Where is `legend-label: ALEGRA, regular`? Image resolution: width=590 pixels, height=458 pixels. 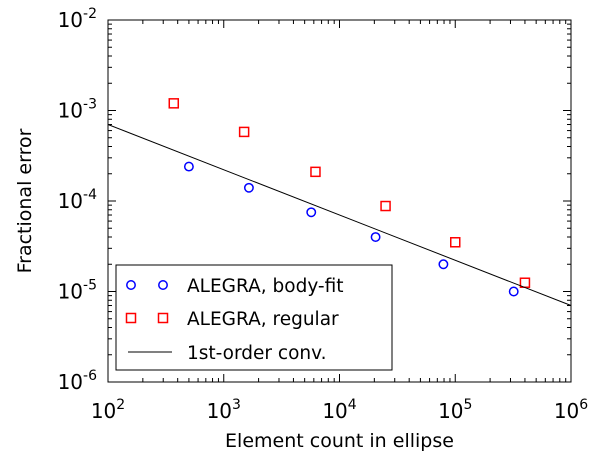
legend-label: ALEGRA, regular is located at coordinates (263, 319).